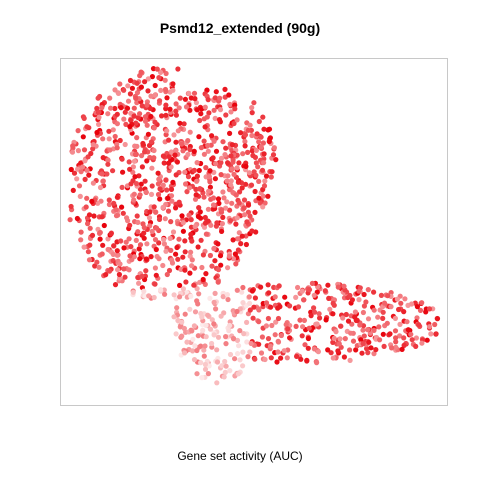 This screenshot has width=480, height=480. I want to click on chart-title: Psmd12_extended (90g), so click(240, 28).